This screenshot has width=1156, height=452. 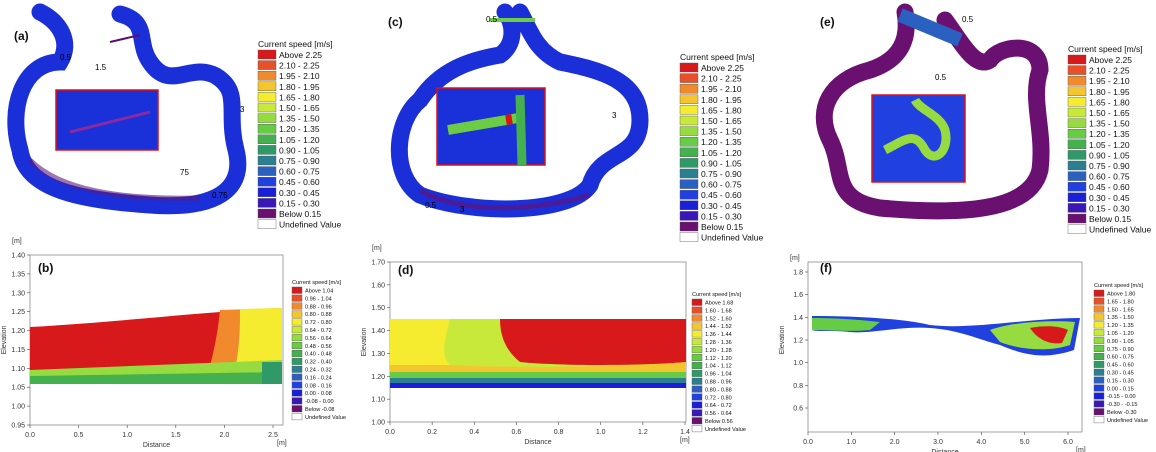 What do you see at coordinates (17, 241) in the screenshot?
I see `y-unit: [m]` at bounding box center [17, 241].